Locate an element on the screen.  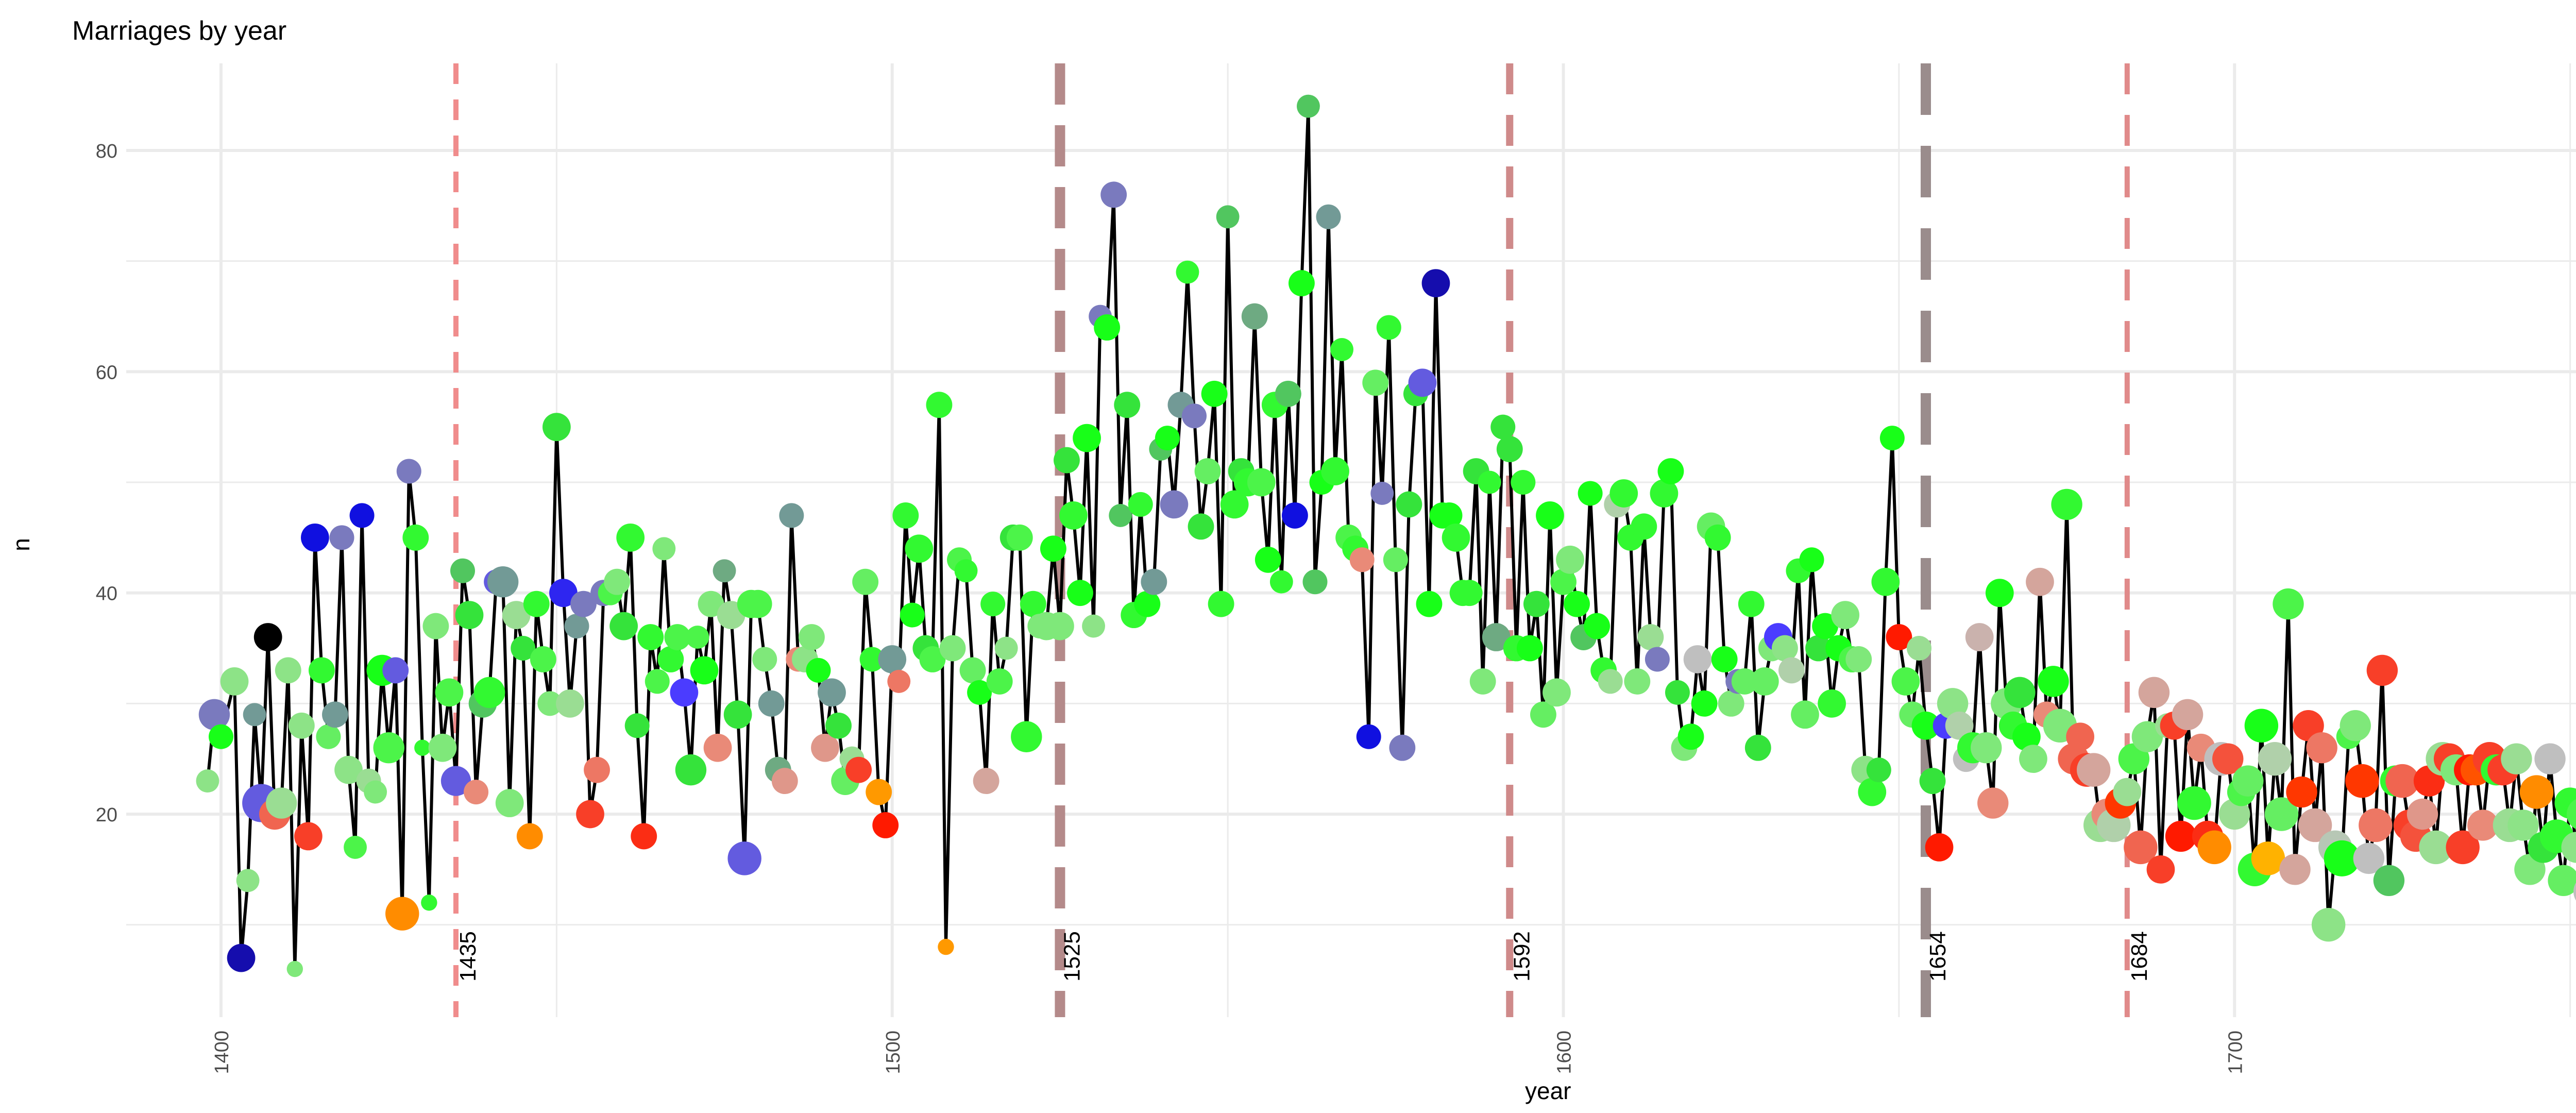
vline-label: 1435 is located at coordinates (468, 956).